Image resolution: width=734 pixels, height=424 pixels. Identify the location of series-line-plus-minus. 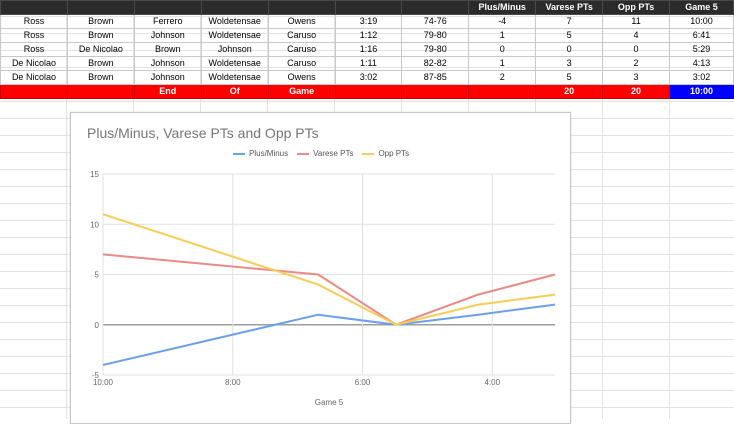
(329, 334).